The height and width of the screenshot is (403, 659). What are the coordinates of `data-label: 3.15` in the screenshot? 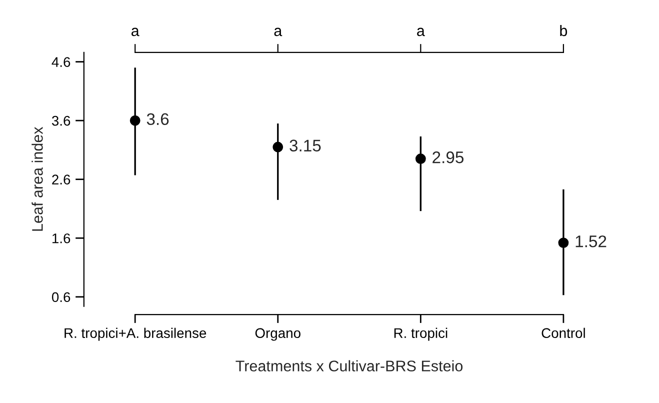 It's located at (305, 146).